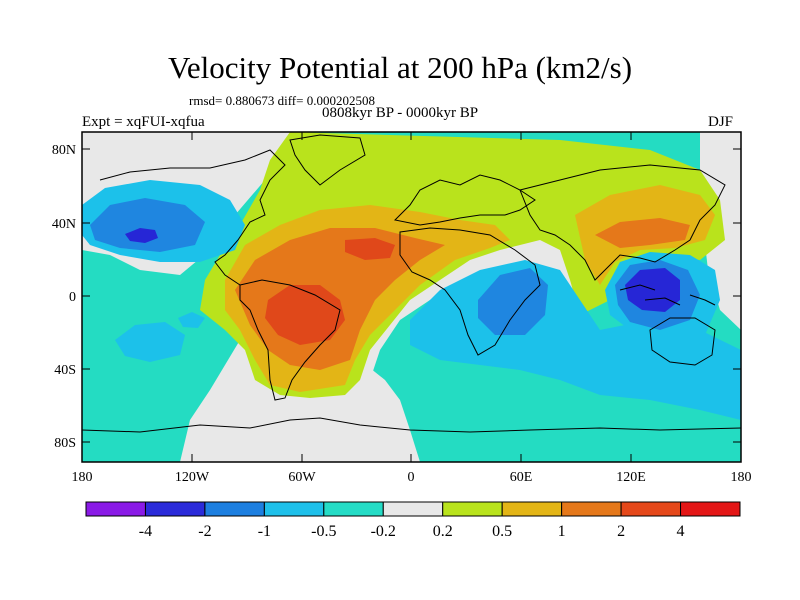  What do you see at coordinates (65, 370) in the screenshot?
I see `y-tick-label: 40S` at bounding box center [65, 370].